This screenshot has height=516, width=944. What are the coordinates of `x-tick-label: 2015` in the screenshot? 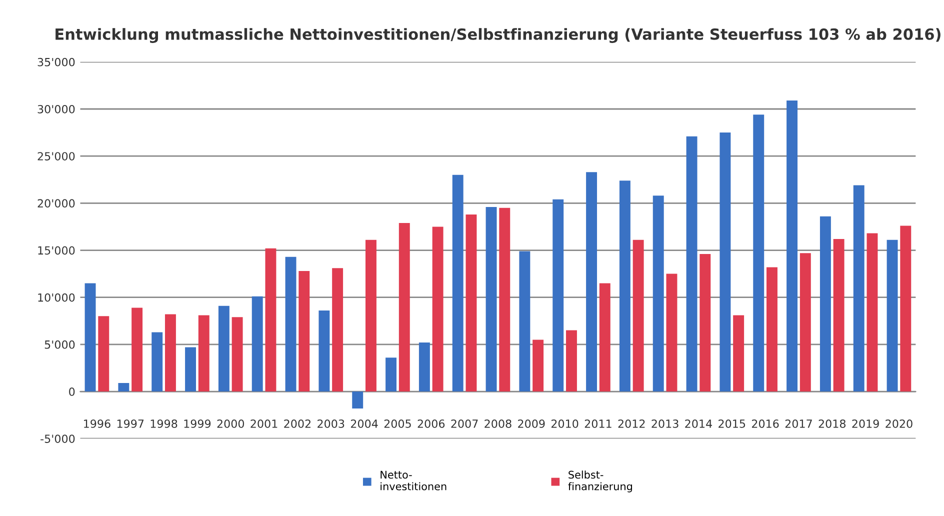 It's located at (732, 423).